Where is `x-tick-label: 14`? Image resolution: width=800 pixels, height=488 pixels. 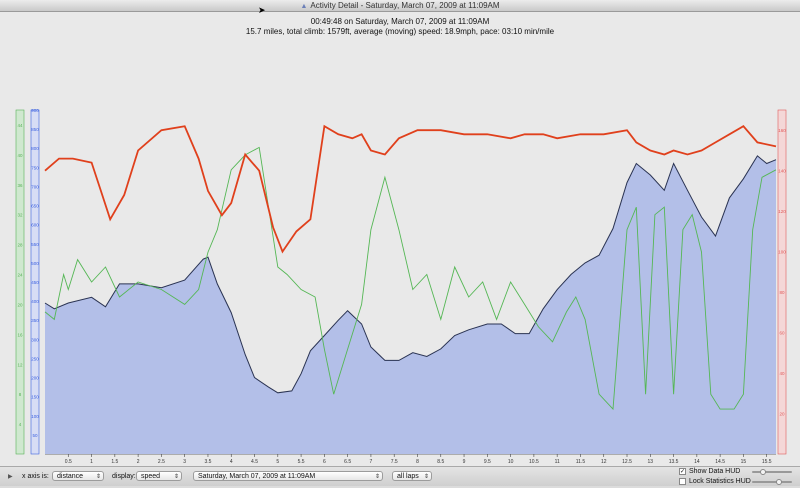 x-tick-label: 14 is located at coordinates (697, 462).